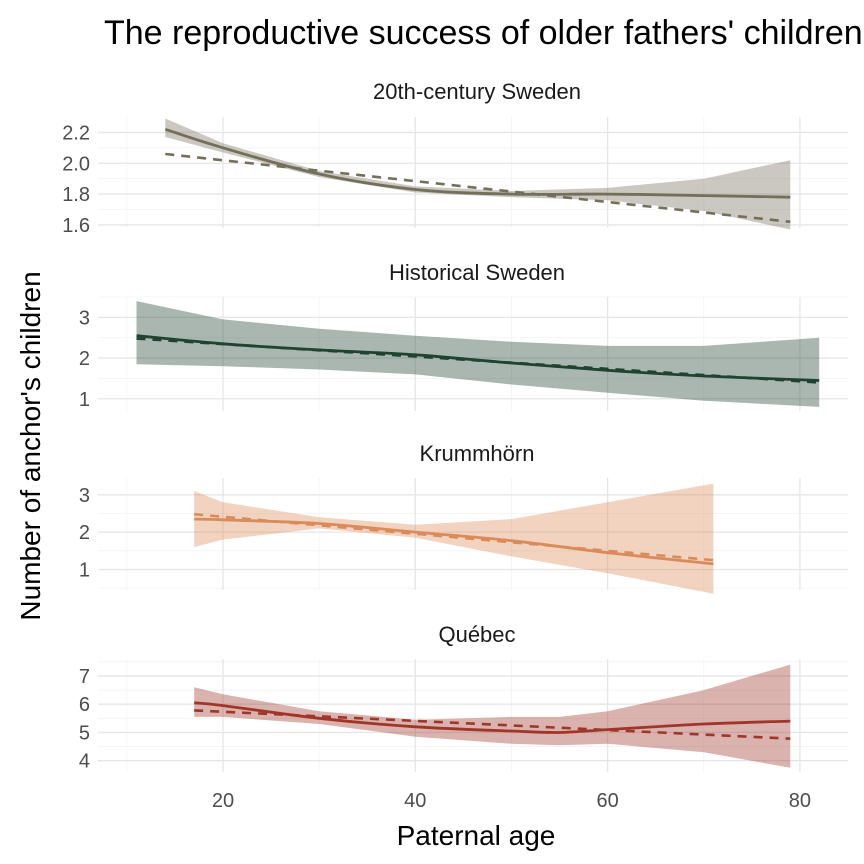 This screenshot has width=864, height=864. What do you see at coordinates (478, 358) in the screenshot?
I see `smooth-fit-historical-sweden` at bounding box center [478, 358].